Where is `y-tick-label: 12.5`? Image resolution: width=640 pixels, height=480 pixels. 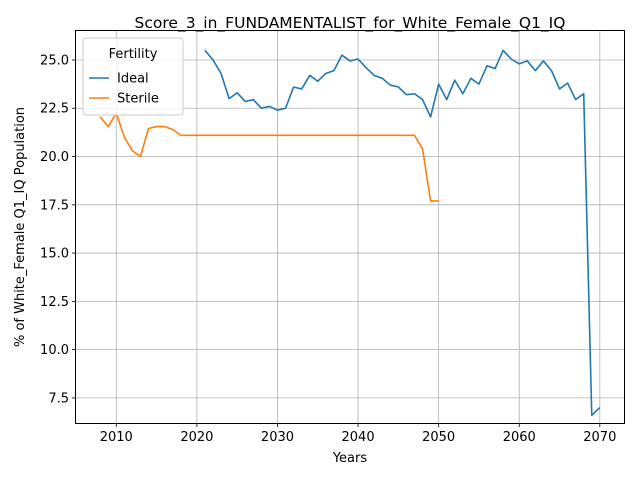 y-tick-label: 12.5 is located at coordinates (54, 302).